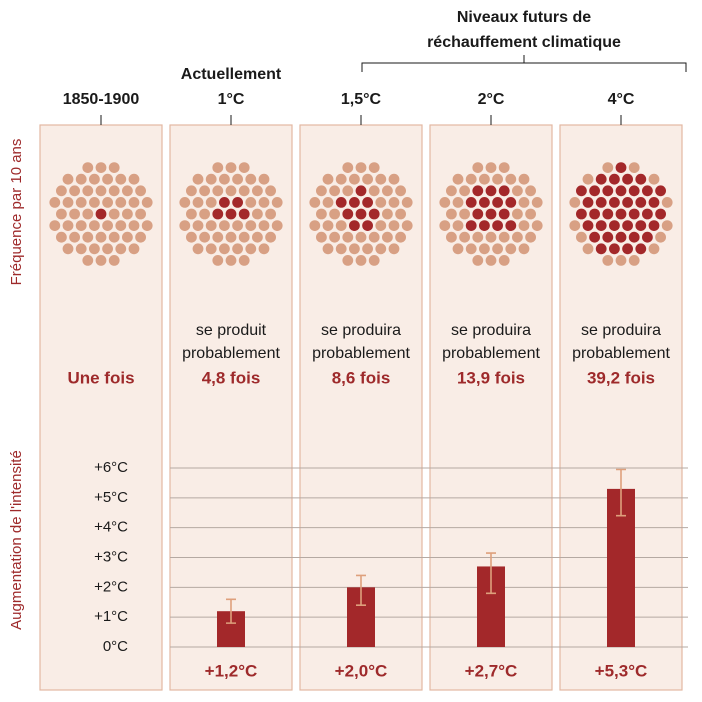 The width and height of the screenshot is (702, 702). Describe the element at coordinates (621, 99) in the screenshot. I see `column-label: 4°C` at that location.